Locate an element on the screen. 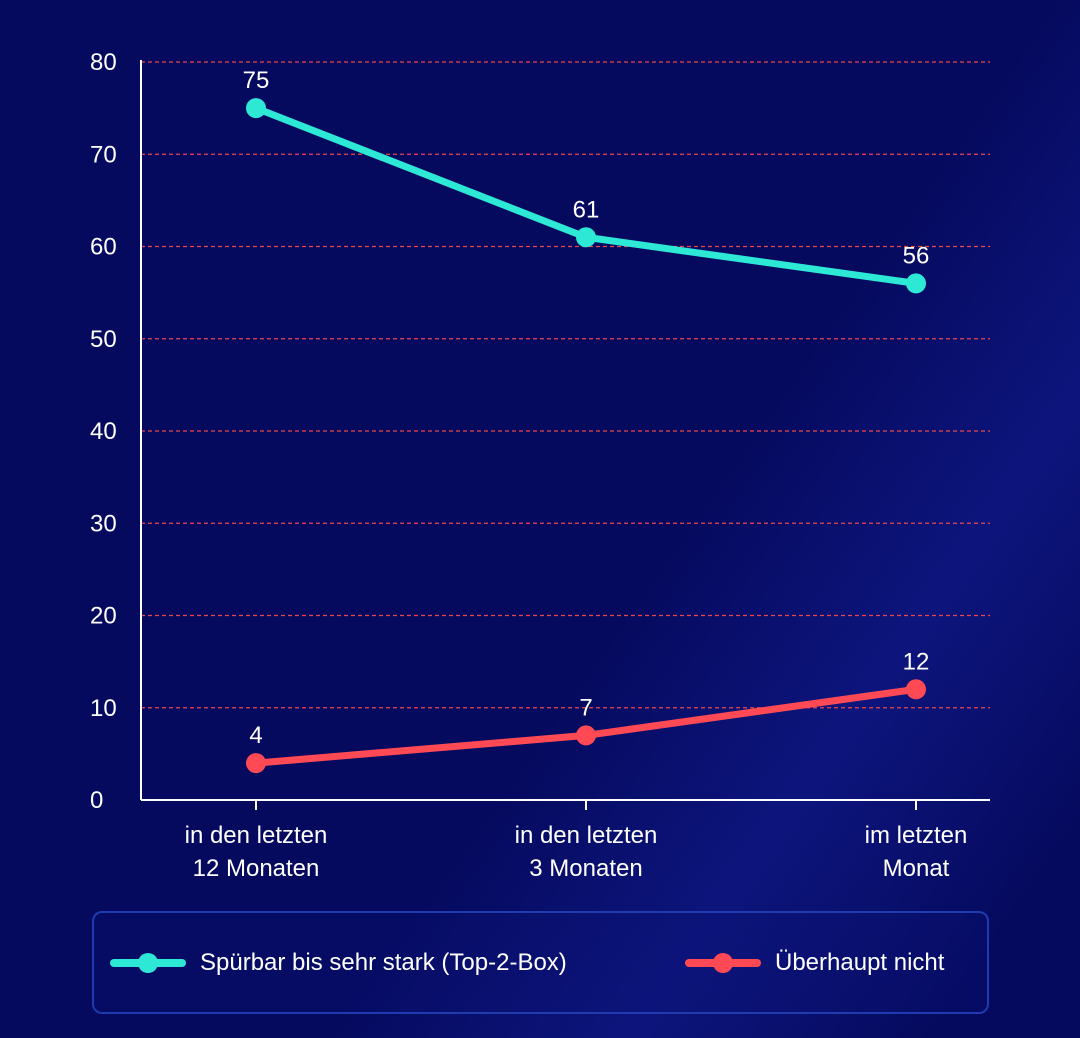 This screenshot has height=1038, width=1080. y-tick-label-10: 10 is located at coordinates (103, 708).